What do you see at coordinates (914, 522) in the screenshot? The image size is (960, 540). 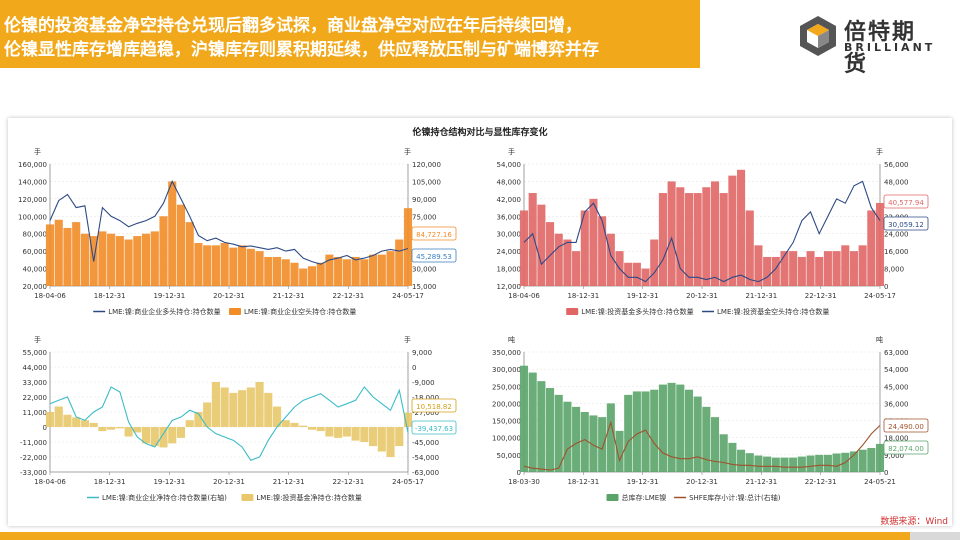 I see `data-source: 数据来源：Wind` at bounding box center [914, 522].